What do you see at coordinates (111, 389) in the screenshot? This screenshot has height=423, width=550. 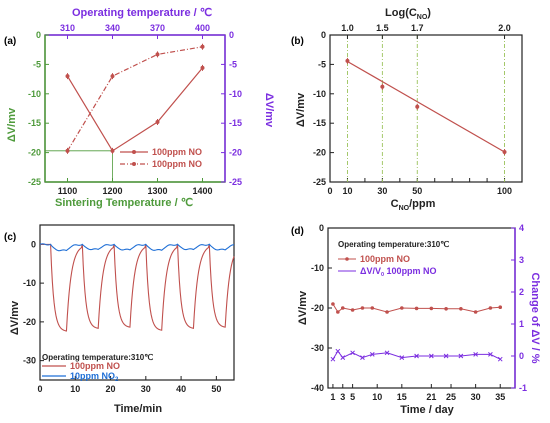 I see `panel-c-x-tick-label: 20` at bounding box center [111, 389].